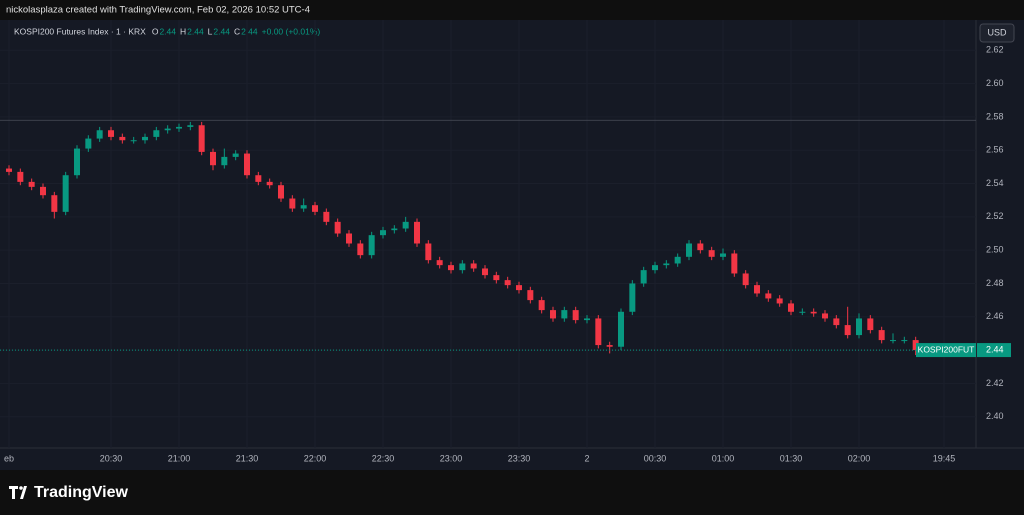 This screenshot has width=1024, height=515. Describe the element at coordinates (995, 416) in the screenshot. I see `y-tick-label: 2.40` at that location.